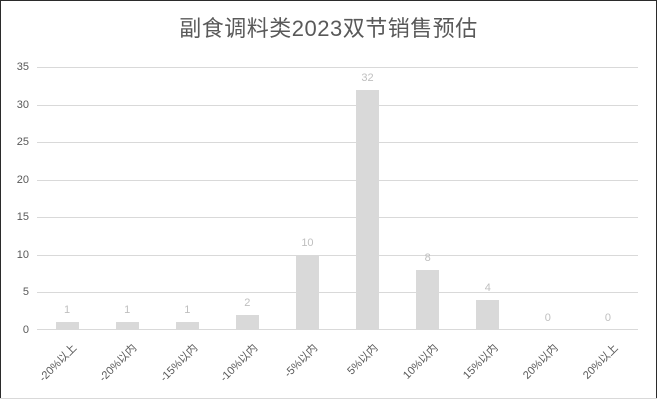 The height and width of the screenshot is (413, 657). Describe the element at coordinates (328, 398) in the screenshot. I see `chart-bottom-border` at that location.